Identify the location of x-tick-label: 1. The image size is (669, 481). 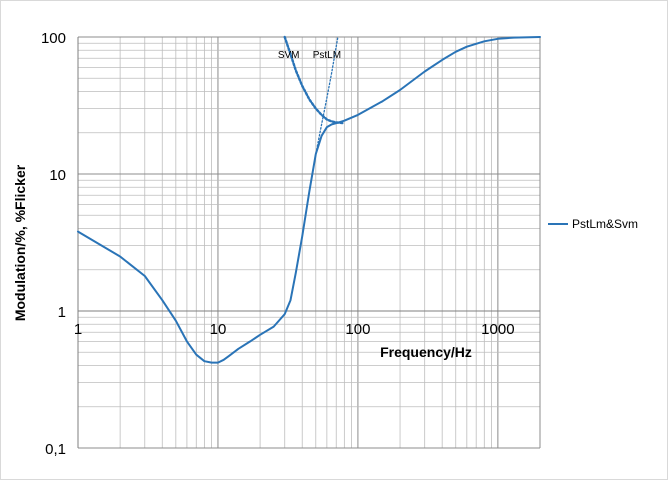
(78, 329).